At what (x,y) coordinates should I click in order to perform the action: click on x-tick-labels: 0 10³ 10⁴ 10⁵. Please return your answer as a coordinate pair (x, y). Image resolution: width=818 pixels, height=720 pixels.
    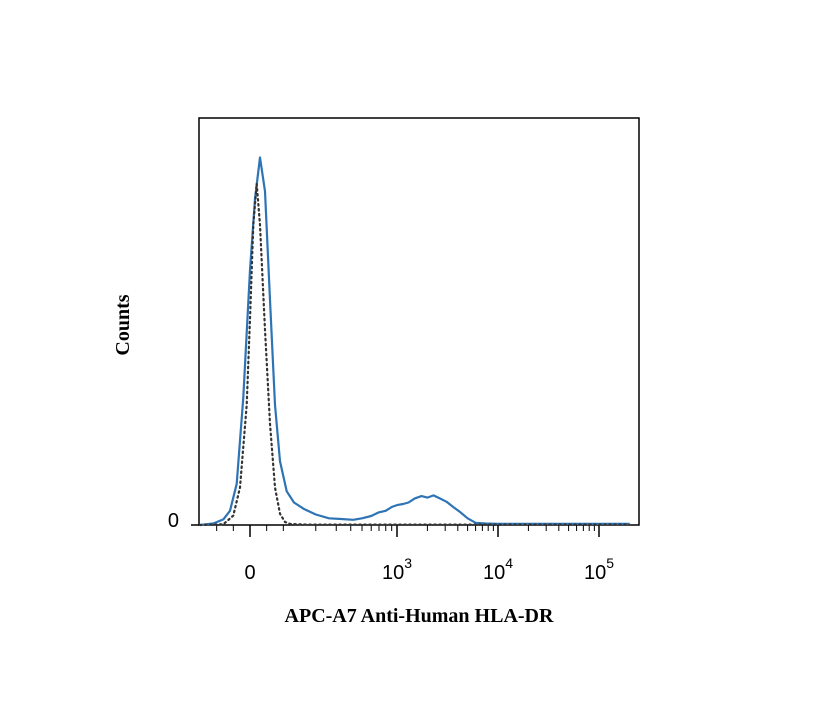
    Looking at the image, I should click on (429, 569).